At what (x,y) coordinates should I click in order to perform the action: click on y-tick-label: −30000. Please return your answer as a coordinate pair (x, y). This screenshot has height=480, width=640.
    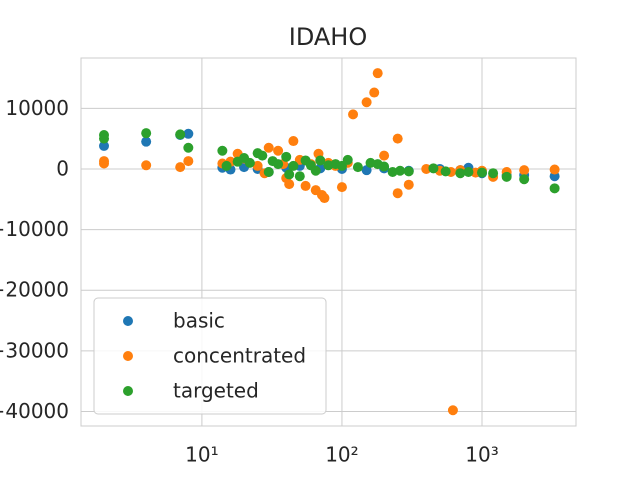
    Looking at the image, I should click on (34, 350).